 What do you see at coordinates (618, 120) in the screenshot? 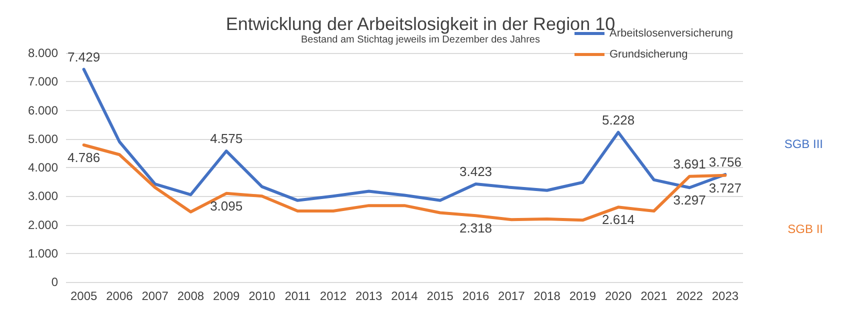
I see `data-label: 5.228` at bounding box center [618, 120].